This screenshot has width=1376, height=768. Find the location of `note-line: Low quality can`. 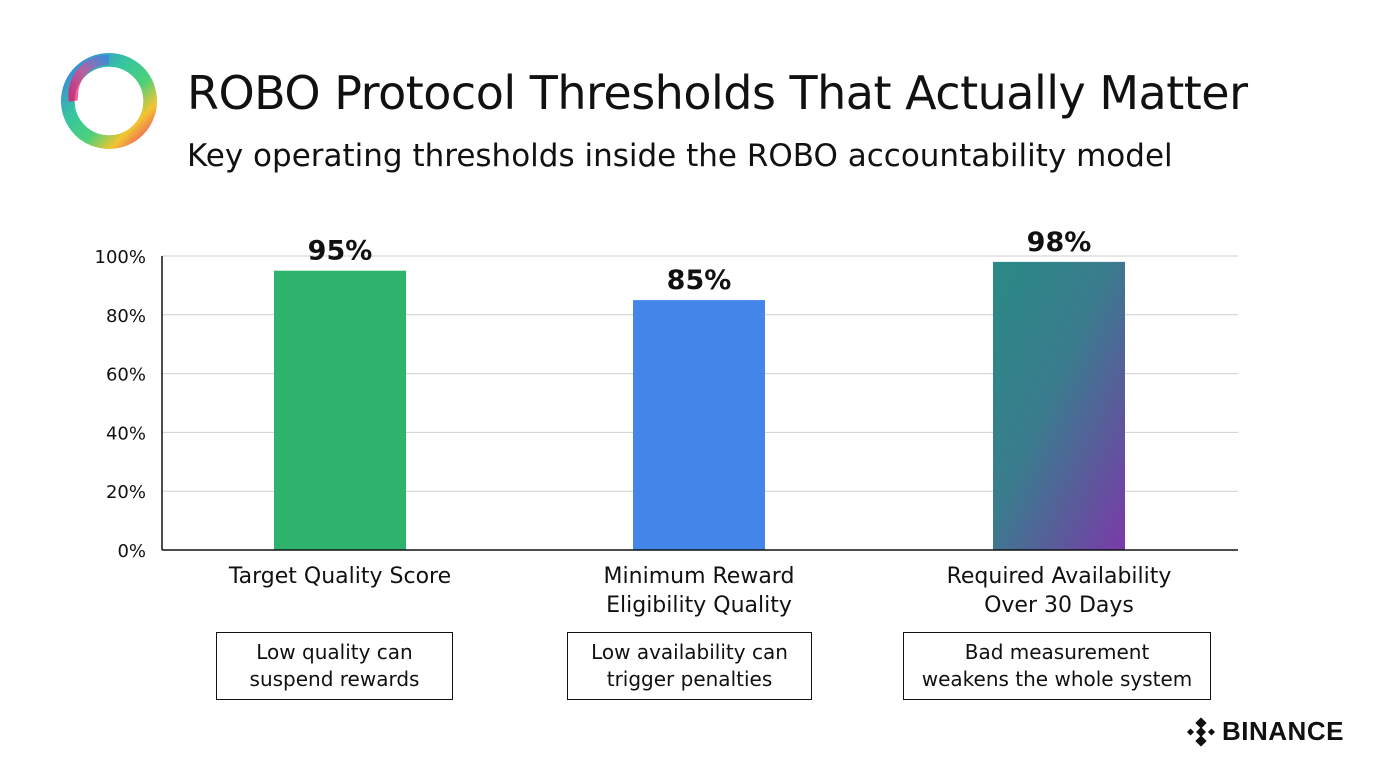

note-line: Low quality can is located at coordinates (334, 652).